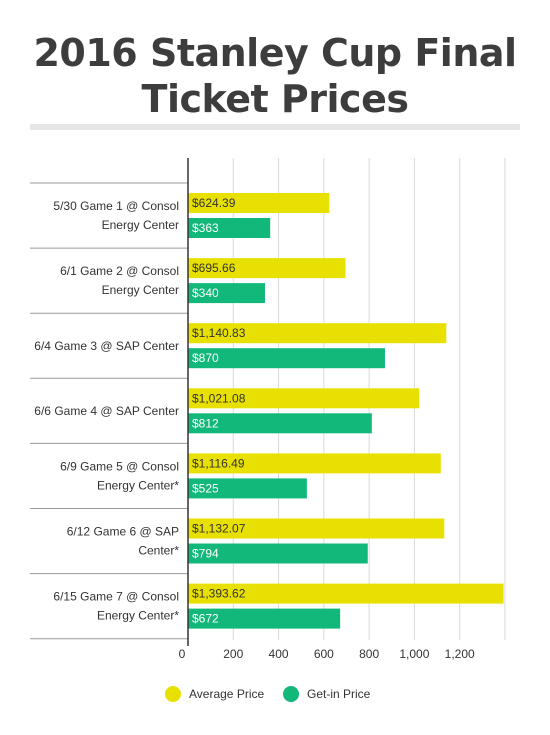 The width and height of the screenshot is (550, 735). Describe the element at coordinates (227, 694) in the screenshot. I see `legend-label-average: Average Price` at that location.